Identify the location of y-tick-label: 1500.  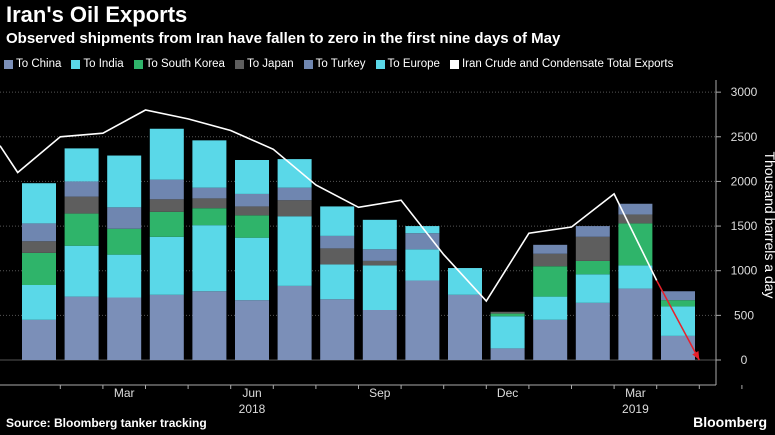
(744, 226).